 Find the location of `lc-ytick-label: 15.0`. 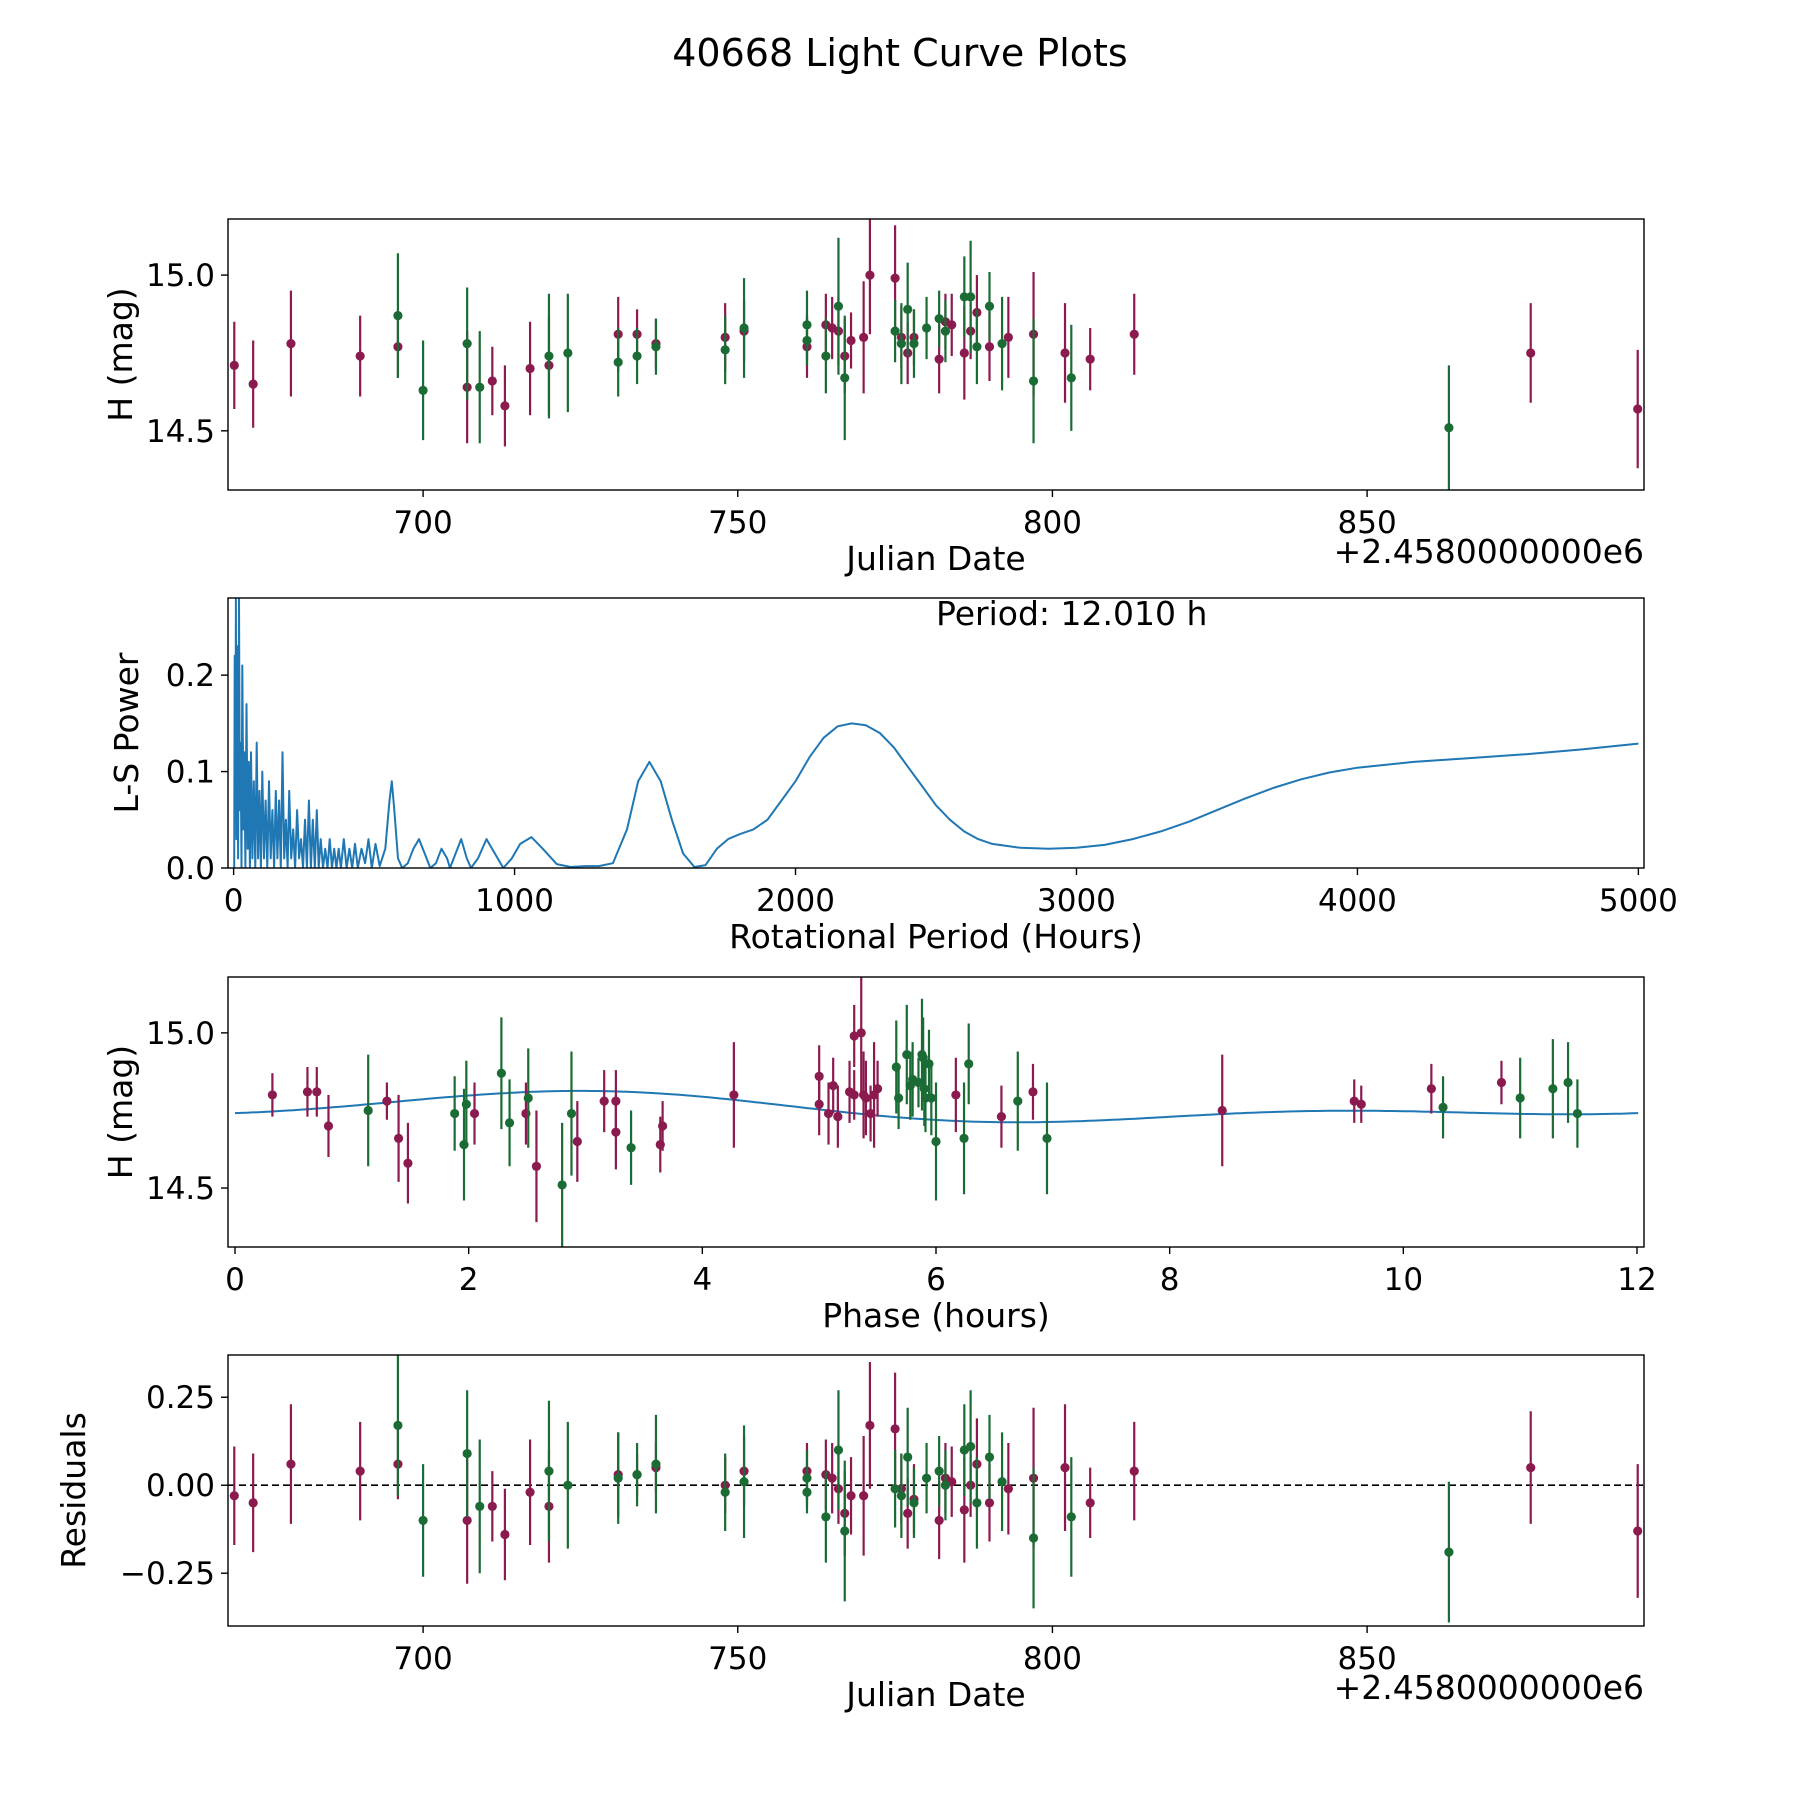

lc-ytick-label: 15.0 is located at coordinates (180, 276).